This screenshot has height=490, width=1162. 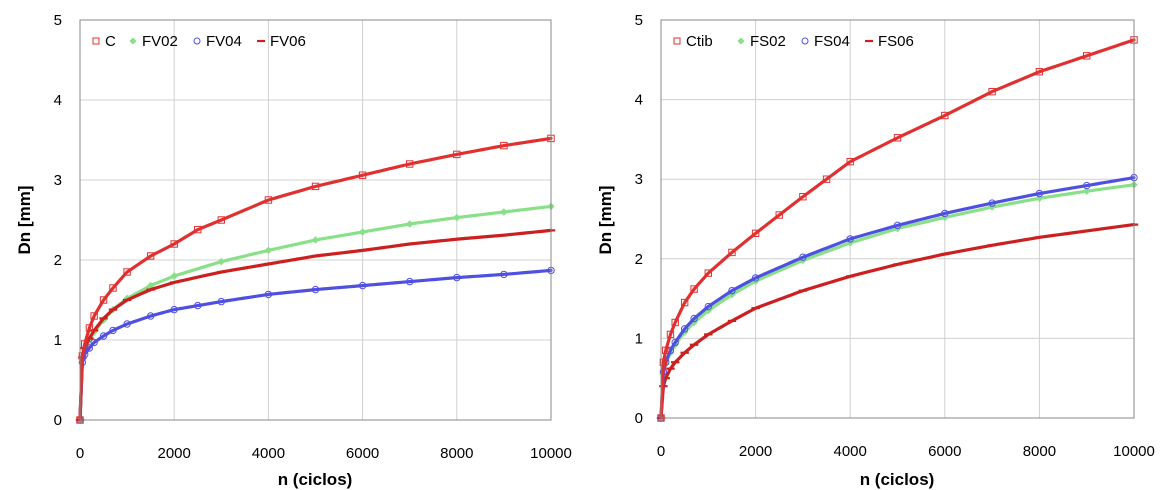 I want to click on y-axis-title-left: Dn [mm], so click(x=24, y=220).